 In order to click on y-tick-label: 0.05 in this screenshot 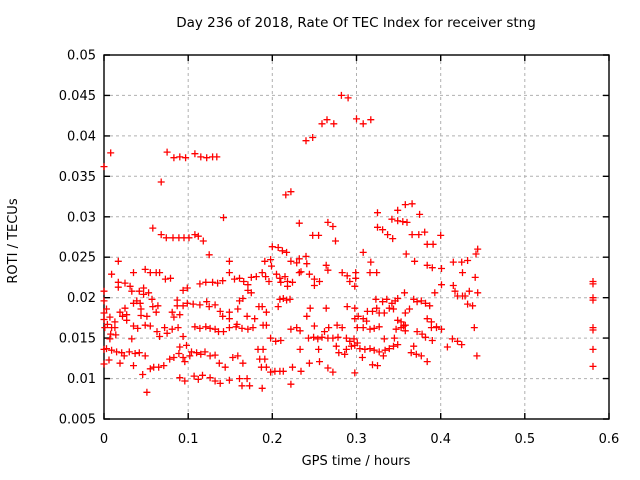, I will do `click(81, 56)`.